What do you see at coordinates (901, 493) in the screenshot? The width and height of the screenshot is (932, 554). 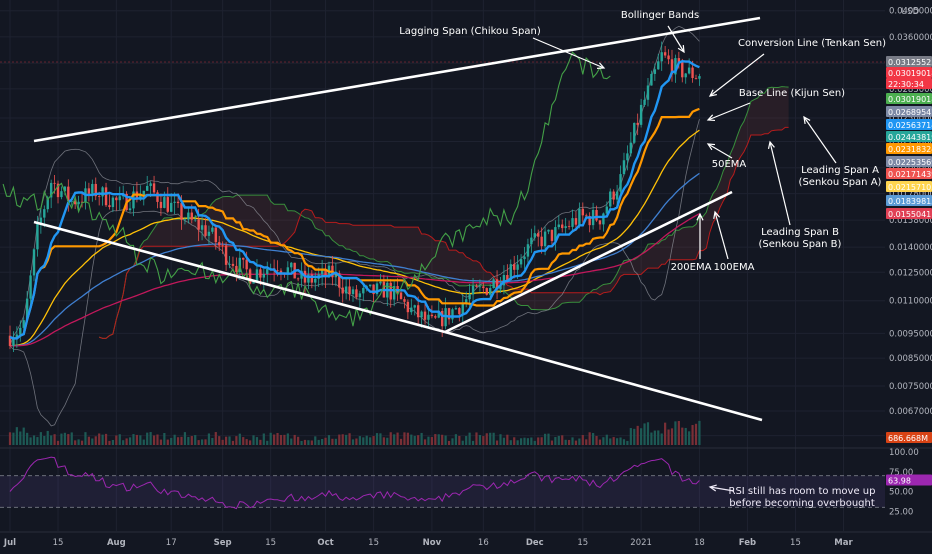 I see `rsi-tick-label: 50.00` at bounding box center [901, 493].